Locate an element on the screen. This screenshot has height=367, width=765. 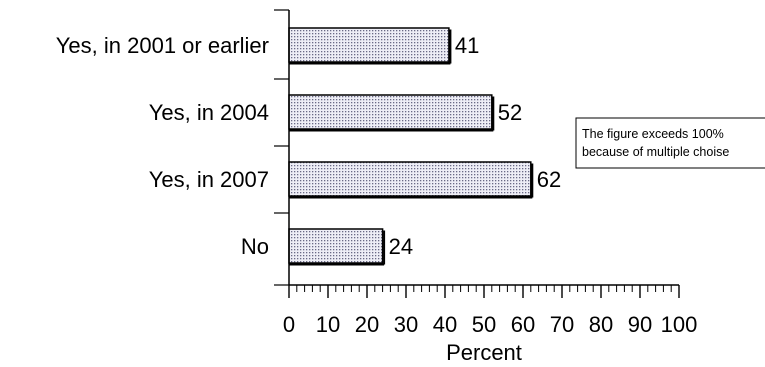
x-tick-label: 30 is located at coordinates (406, 324).